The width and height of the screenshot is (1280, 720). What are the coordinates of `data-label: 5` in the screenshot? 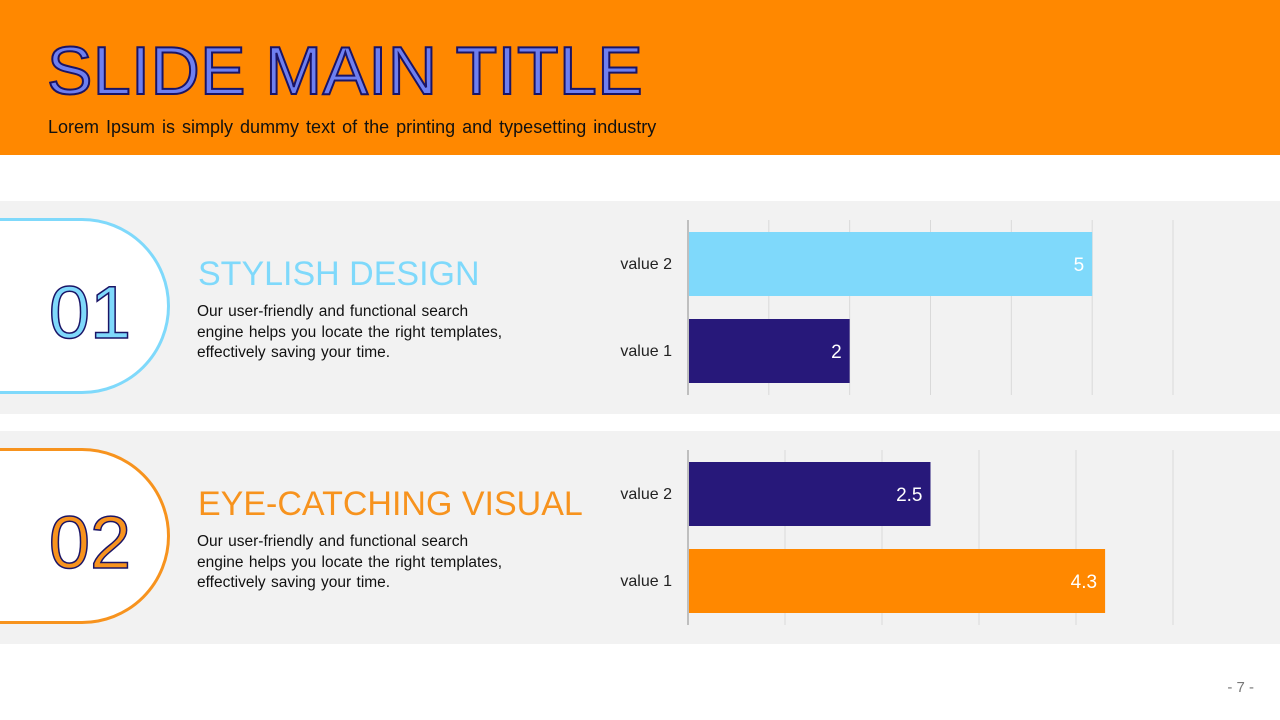 It's located at (1079, 265).